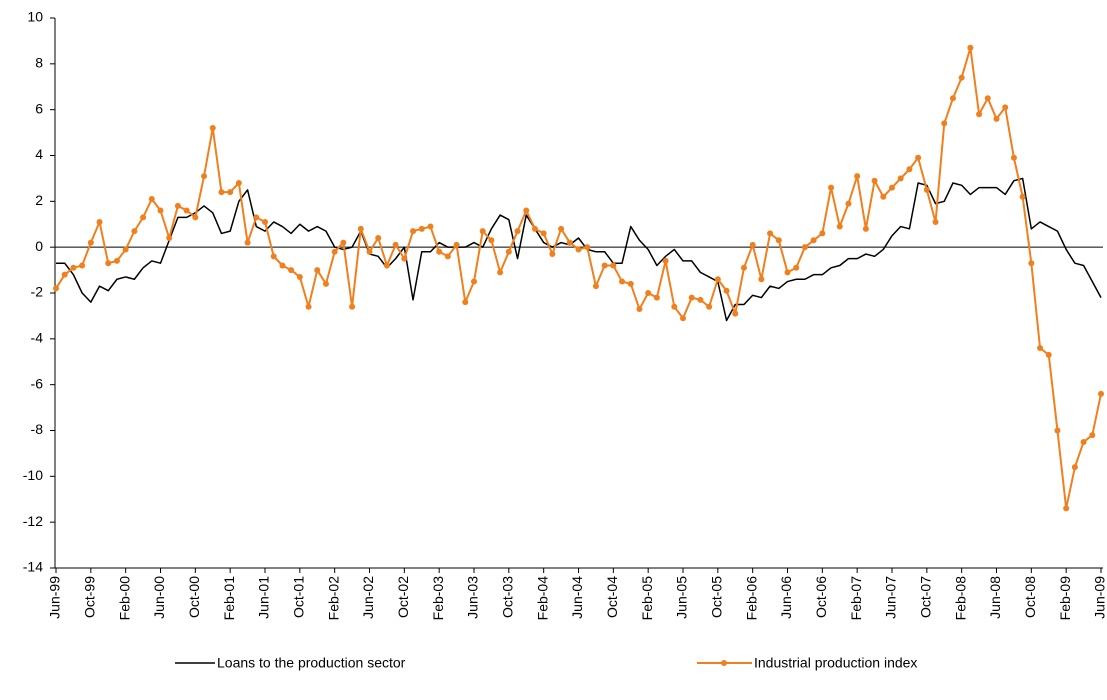 The height and width of the screenshot is (700, 1107). I want to click on x-tick-label: Oct-05, so click(717, 597).